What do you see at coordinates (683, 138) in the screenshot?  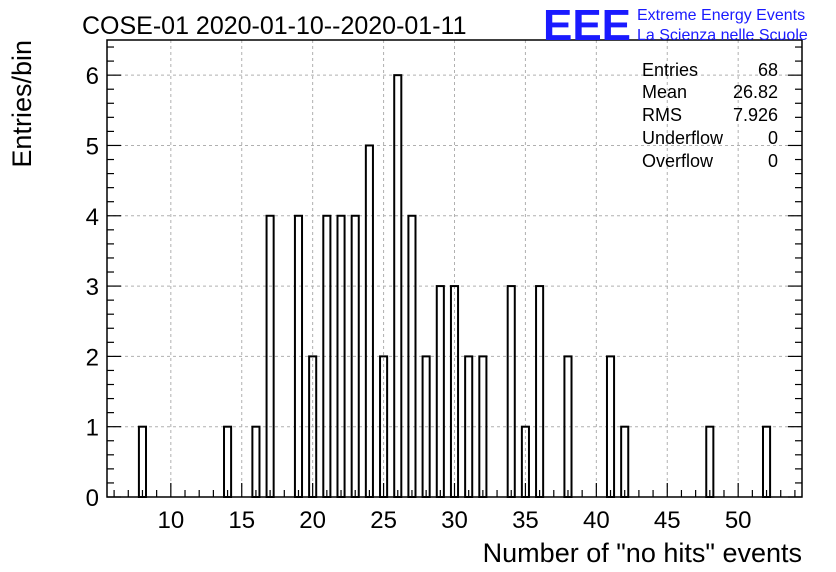 I see `stat-label-underflow: Underflow` at bounding box center [683, 138].